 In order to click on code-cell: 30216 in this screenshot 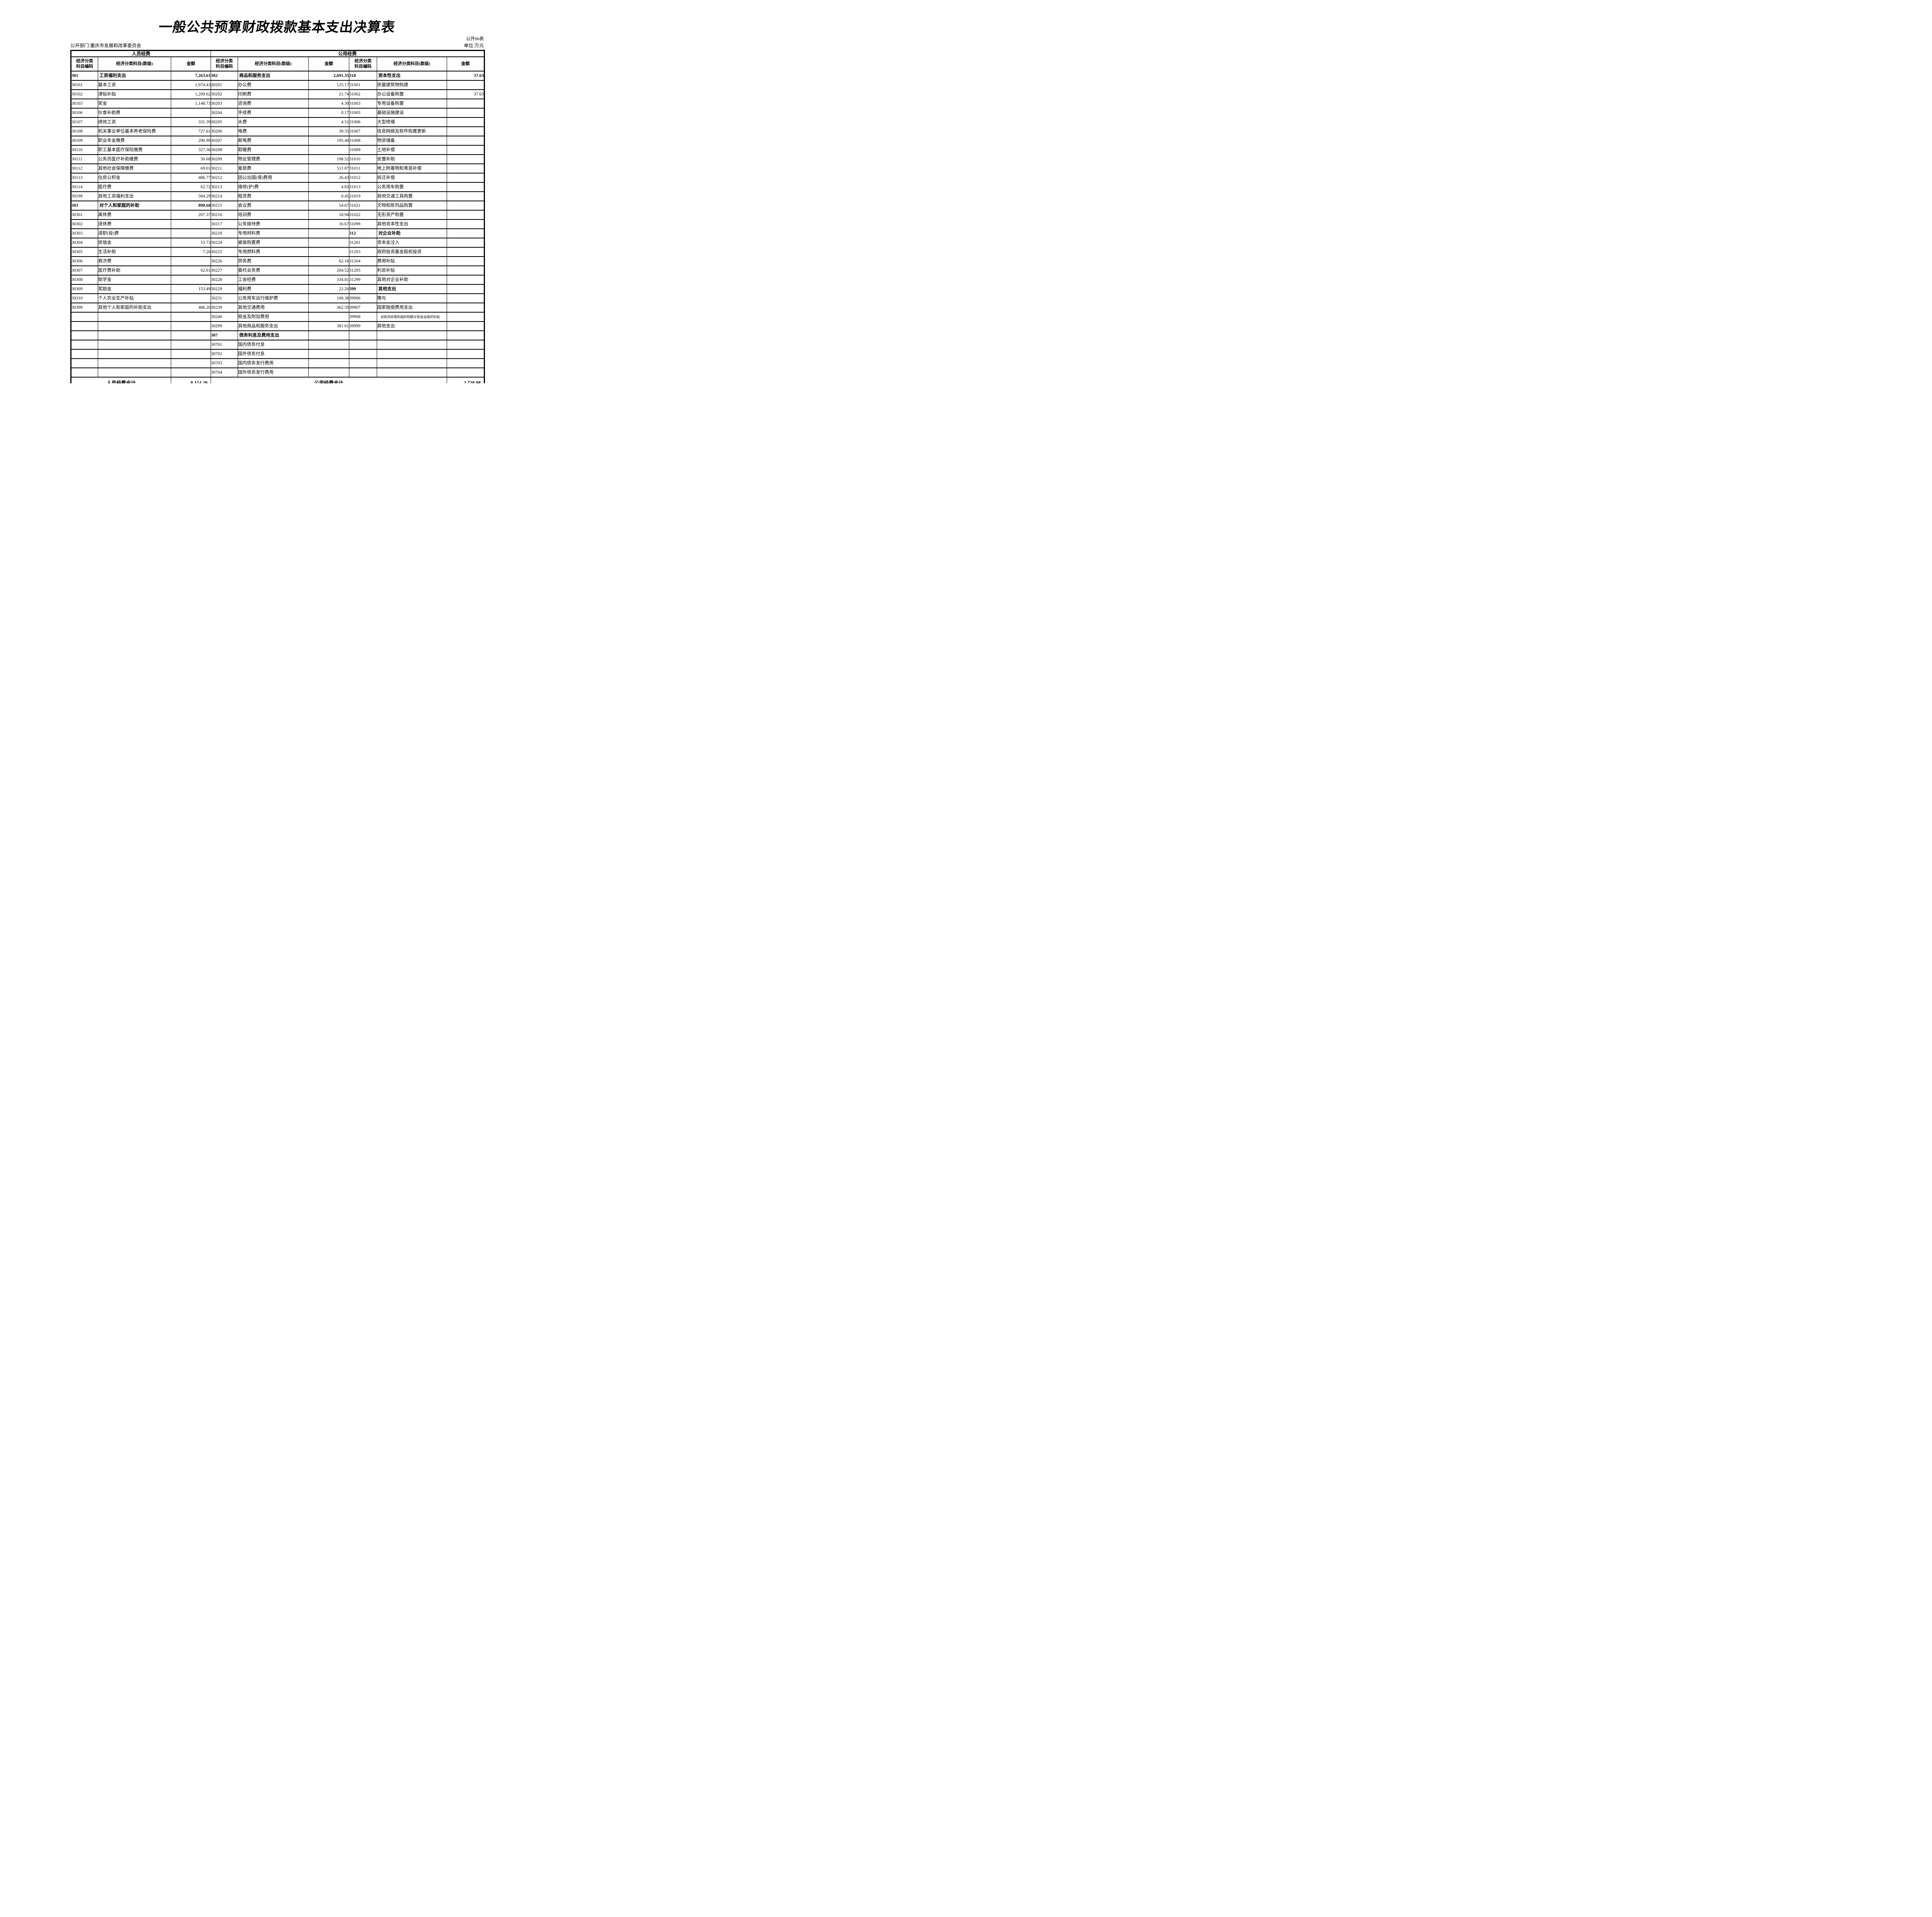, I will do `click(225, 215)`.